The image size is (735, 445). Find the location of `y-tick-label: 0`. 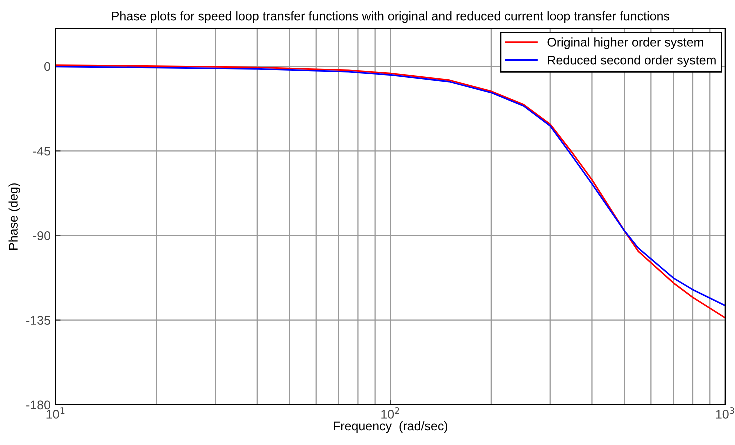

y-tick-label: 0 is located at coordinates (47, 67).